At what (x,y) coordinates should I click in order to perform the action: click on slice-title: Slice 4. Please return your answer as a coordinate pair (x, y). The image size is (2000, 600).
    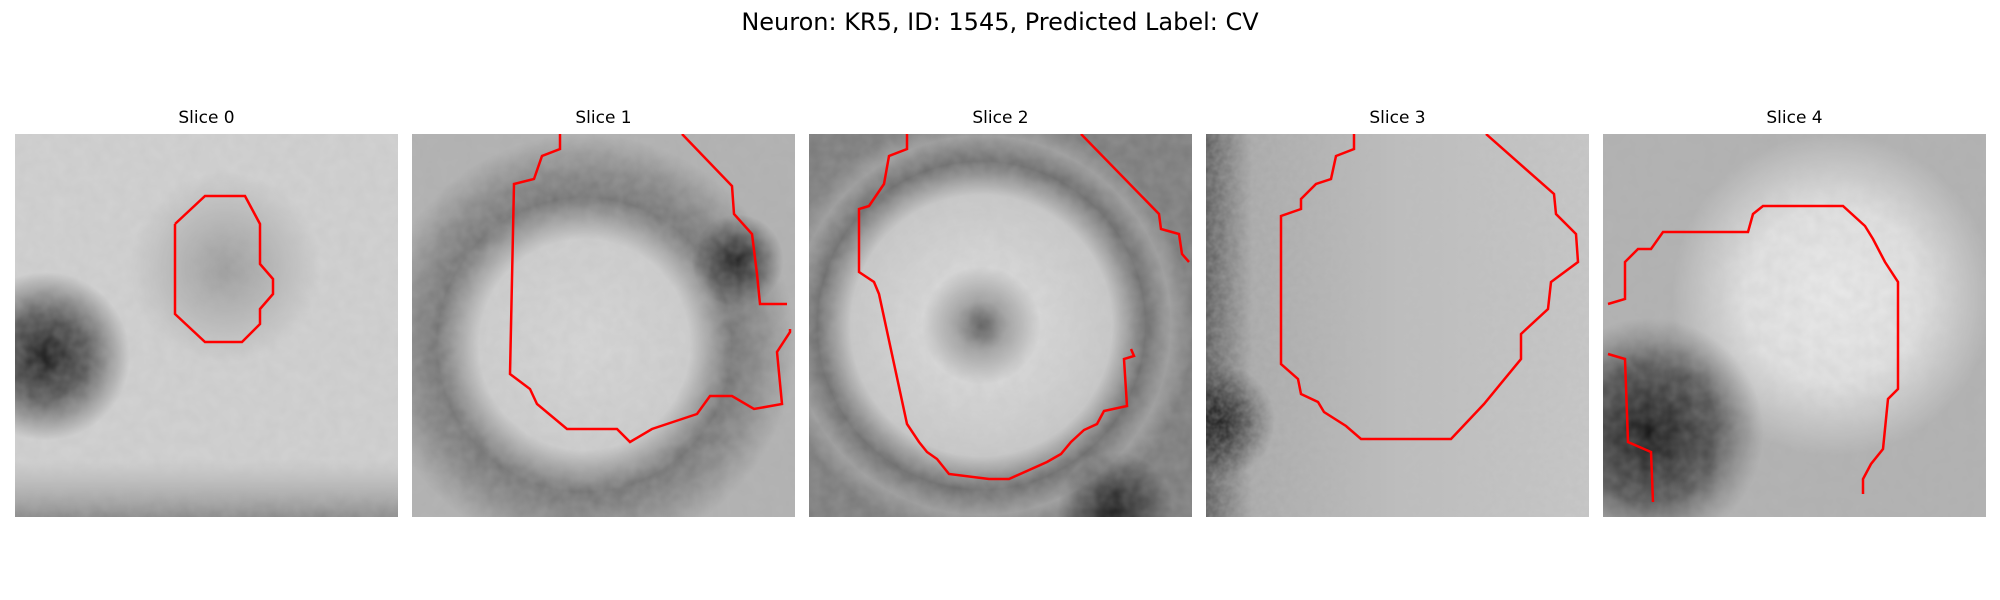
    Looking at the image, I should click on (1794, 118).